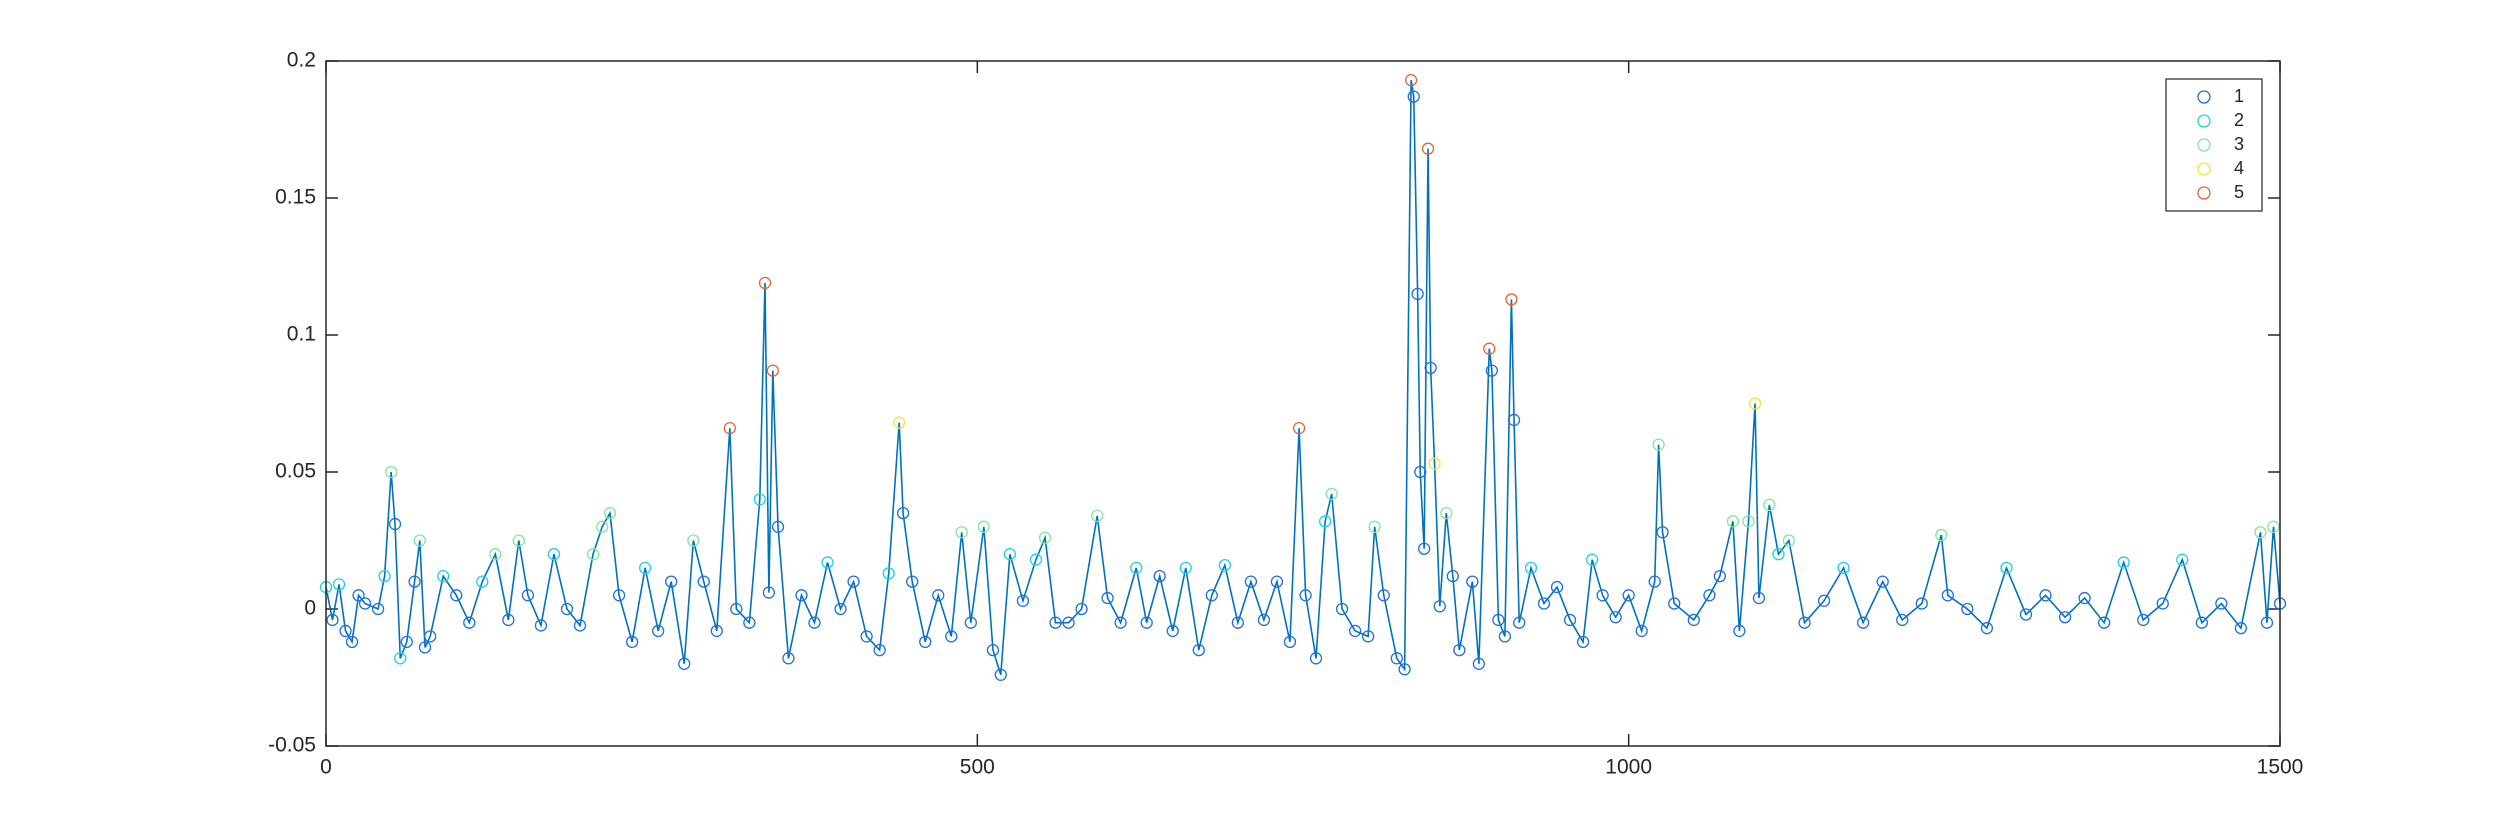 Image resolution: width=2500 pixels, height=833 pixels. Describe the element at coordinates (301, 60) in the screenshot. I see `y-tick-label: 0.2` at that location.